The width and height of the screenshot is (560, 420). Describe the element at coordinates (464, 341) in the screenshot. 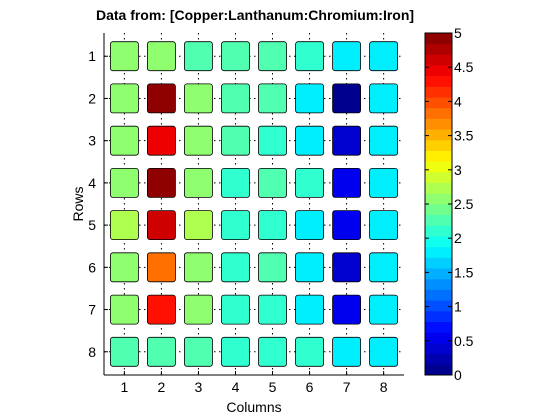

I see `colorbar-tick-label: 0.5` at that location.